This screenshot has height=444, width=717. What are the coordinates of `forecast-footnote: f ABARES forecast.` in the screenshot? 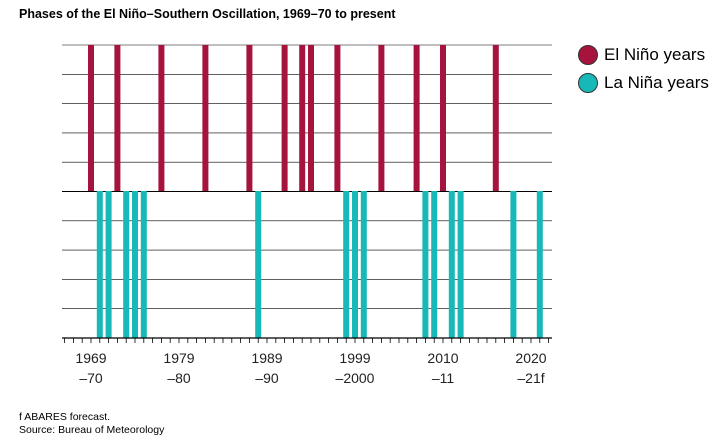 It's located at (65, 417).